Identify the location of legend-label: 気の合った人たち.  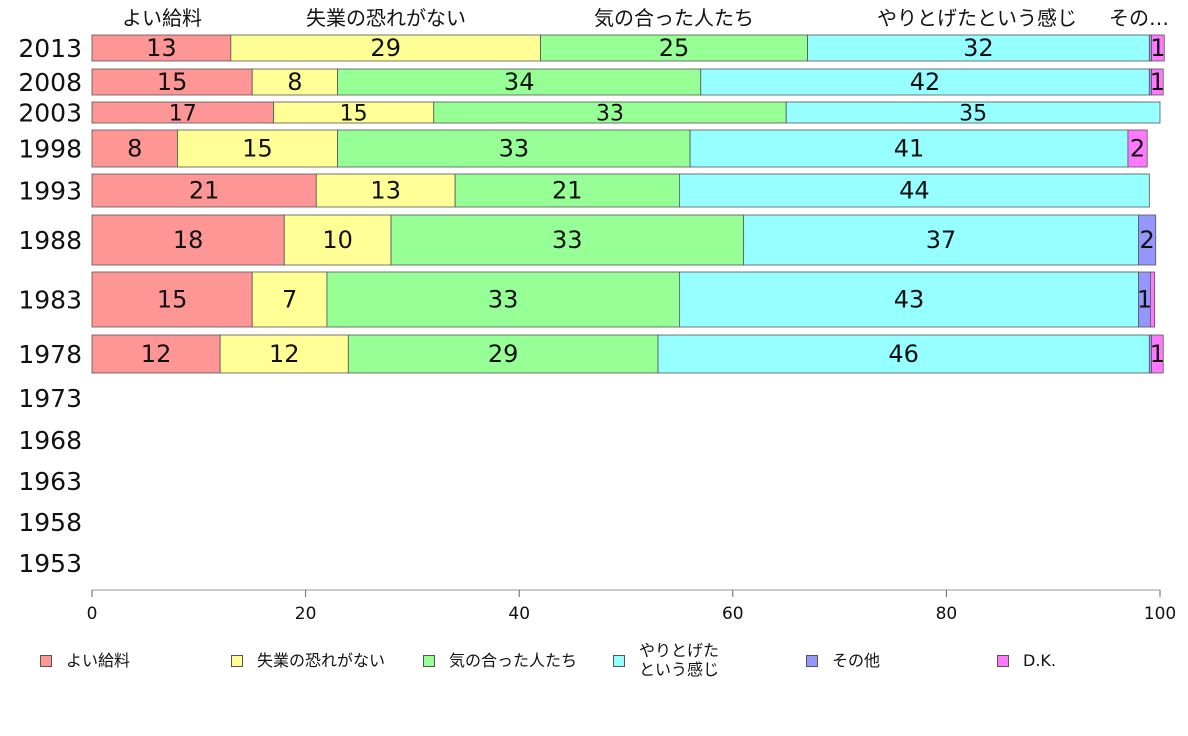
(513, 660).